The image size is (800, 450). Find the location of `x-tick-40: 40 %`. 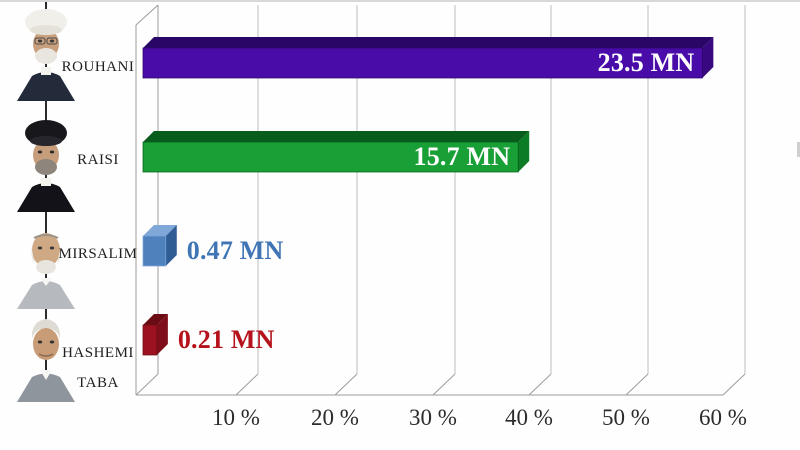

x-tick-40: 40 % is located at coordinates (529, 417).